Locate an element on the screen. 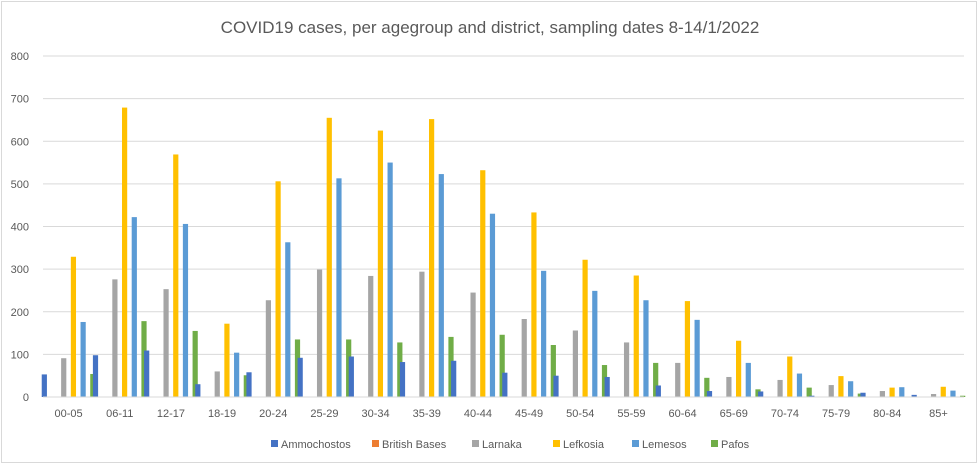 This screenshot has height=466, width=980. x-tick-label: 30-34 is located at coordinates (376, 414).